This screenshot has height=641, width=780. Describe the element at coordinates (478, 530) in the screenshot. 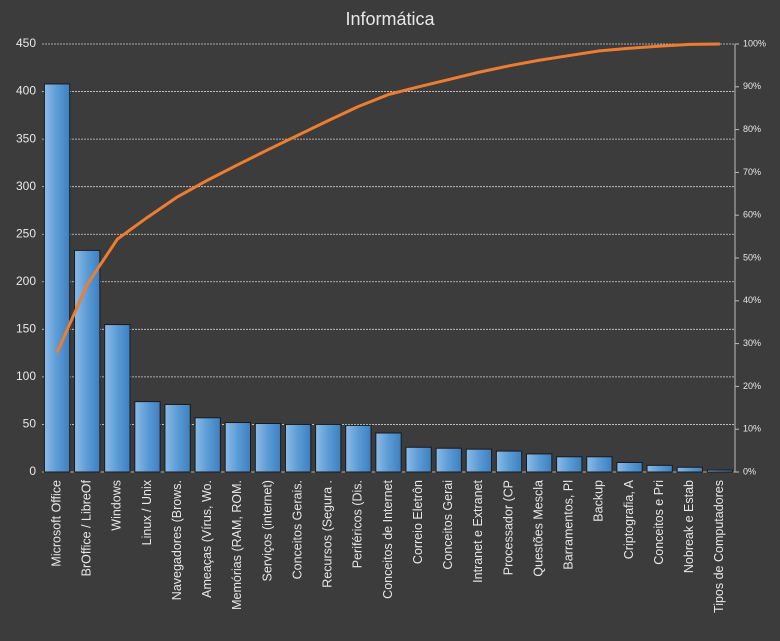

I see `x-tick-label: Intranet e Extranet` at that location.